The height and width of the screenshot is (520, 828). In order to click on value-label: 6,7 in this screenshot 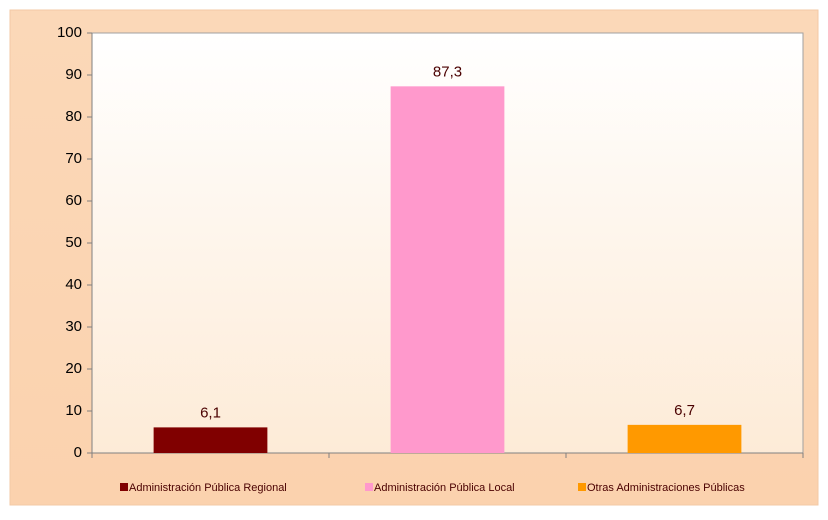, I will do `click(684, 410)`.